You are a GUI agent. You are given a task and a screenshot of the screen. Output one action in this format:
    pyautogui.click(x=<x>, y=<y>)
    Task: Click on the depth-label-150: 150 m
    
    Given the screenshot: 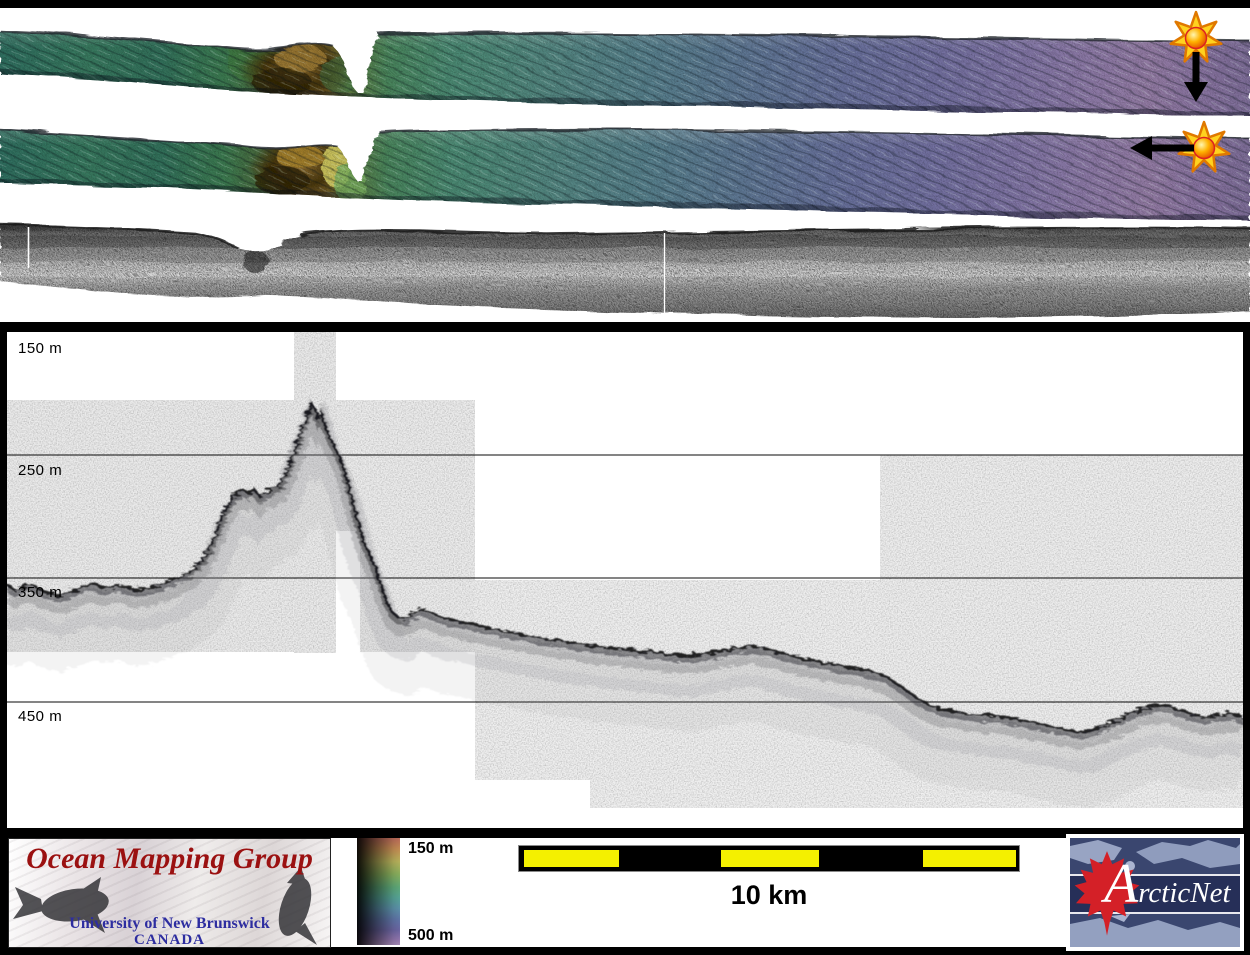 What is the action you would take?
    pyautogui.click(x=40, y=348)
    